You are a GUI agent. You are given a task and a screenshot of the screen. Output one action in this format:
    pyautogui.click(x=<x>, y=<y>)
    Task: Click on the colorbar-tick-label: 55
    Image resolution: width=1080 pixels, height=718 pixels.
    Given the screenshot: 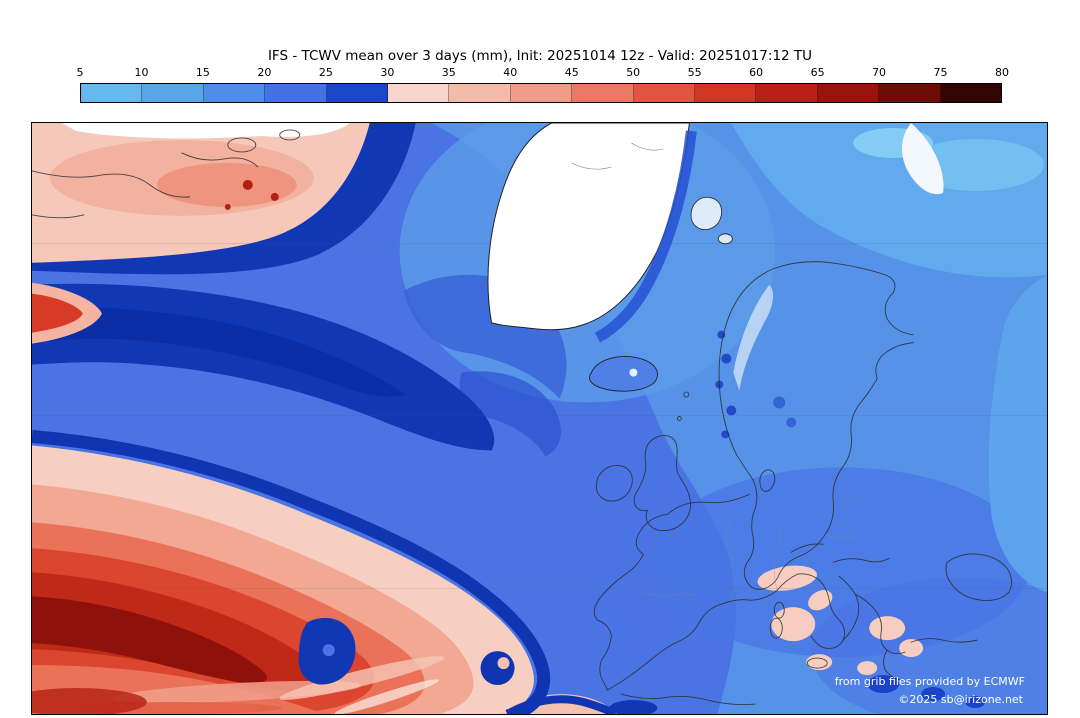 What is the action you would take?
    pyautogui.click(x=694, y=72)
    